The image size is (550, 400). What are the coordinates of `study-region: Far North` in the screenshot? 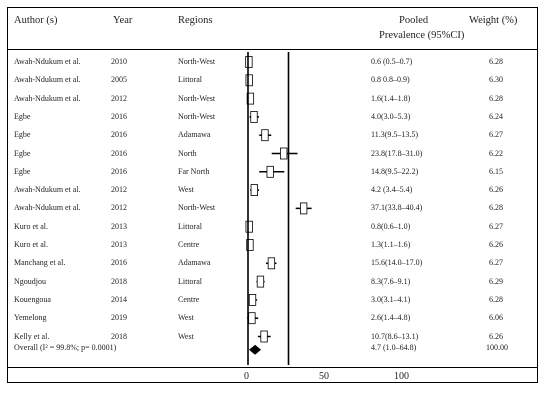 It's located at (194, 171).